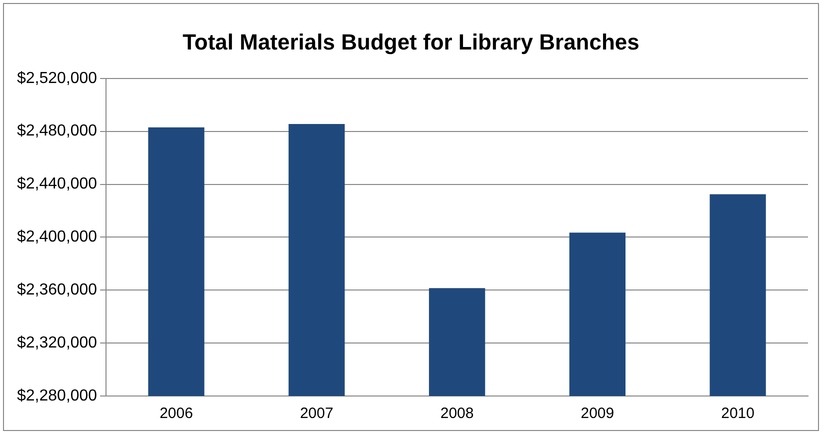 The height and width of the screenshot is (435, 824). What do you see at coordinates (411, 41) in the screenshot?
I see `chart-title: Total Materials Budget for Library Branches` at bounding box center [411, 41].